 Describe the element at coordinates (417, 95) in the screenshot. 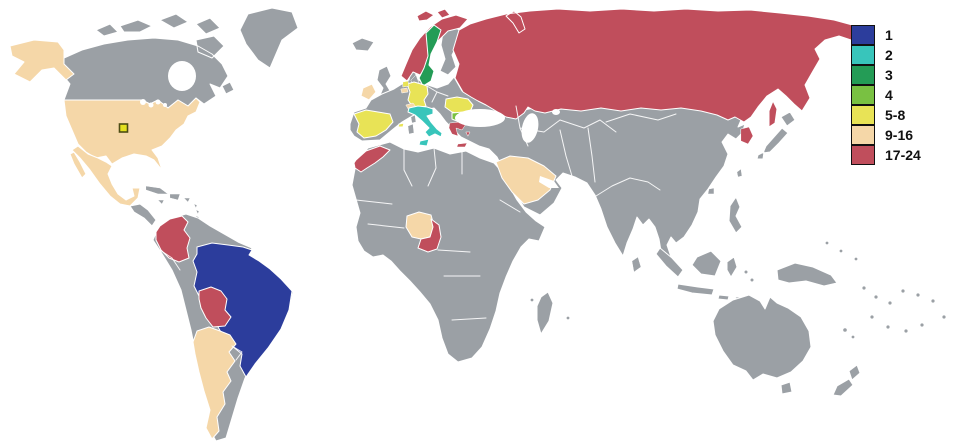

I see `country-germany` at that location.